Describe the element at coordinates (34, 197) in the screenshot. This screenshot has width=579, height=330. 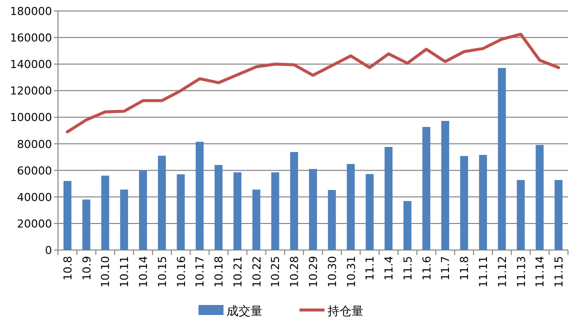
I see `y-tick-label: 40000` at that location.